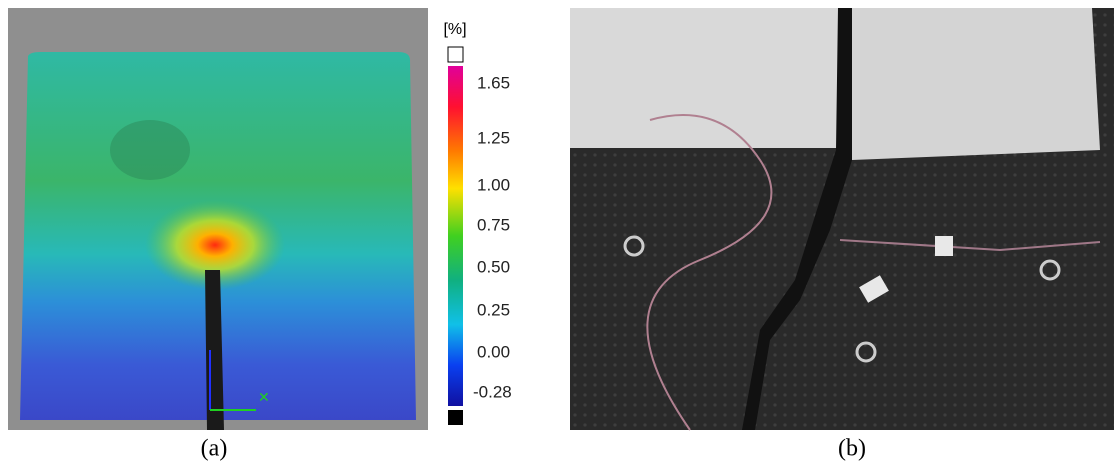 Image resolution: width=1114 pixels, height=466 pixels. Describe the element at coordinates (215, 245) in the screenshot. I see `hotspot` at that location.